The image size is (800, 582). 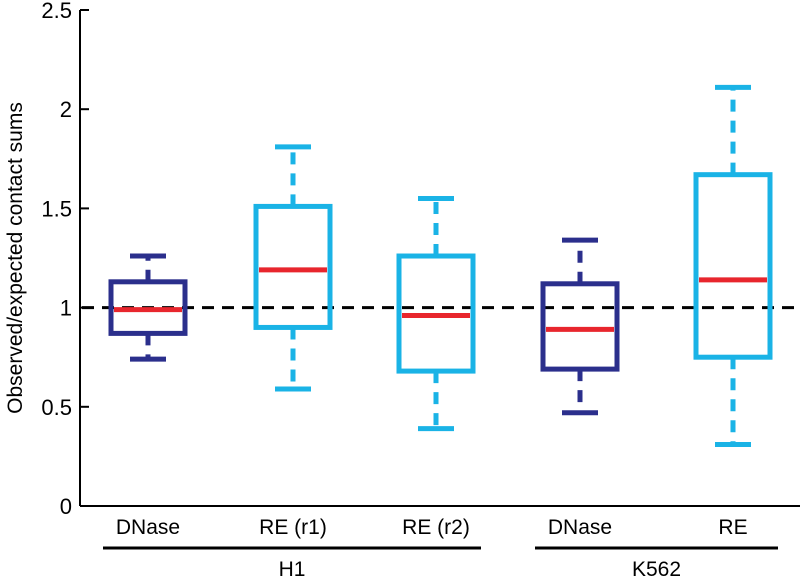 What do you see at coordinates (440, 563) in the screenshot?
I see `group-labels: H1 K562` at bounding box center [440, 563].